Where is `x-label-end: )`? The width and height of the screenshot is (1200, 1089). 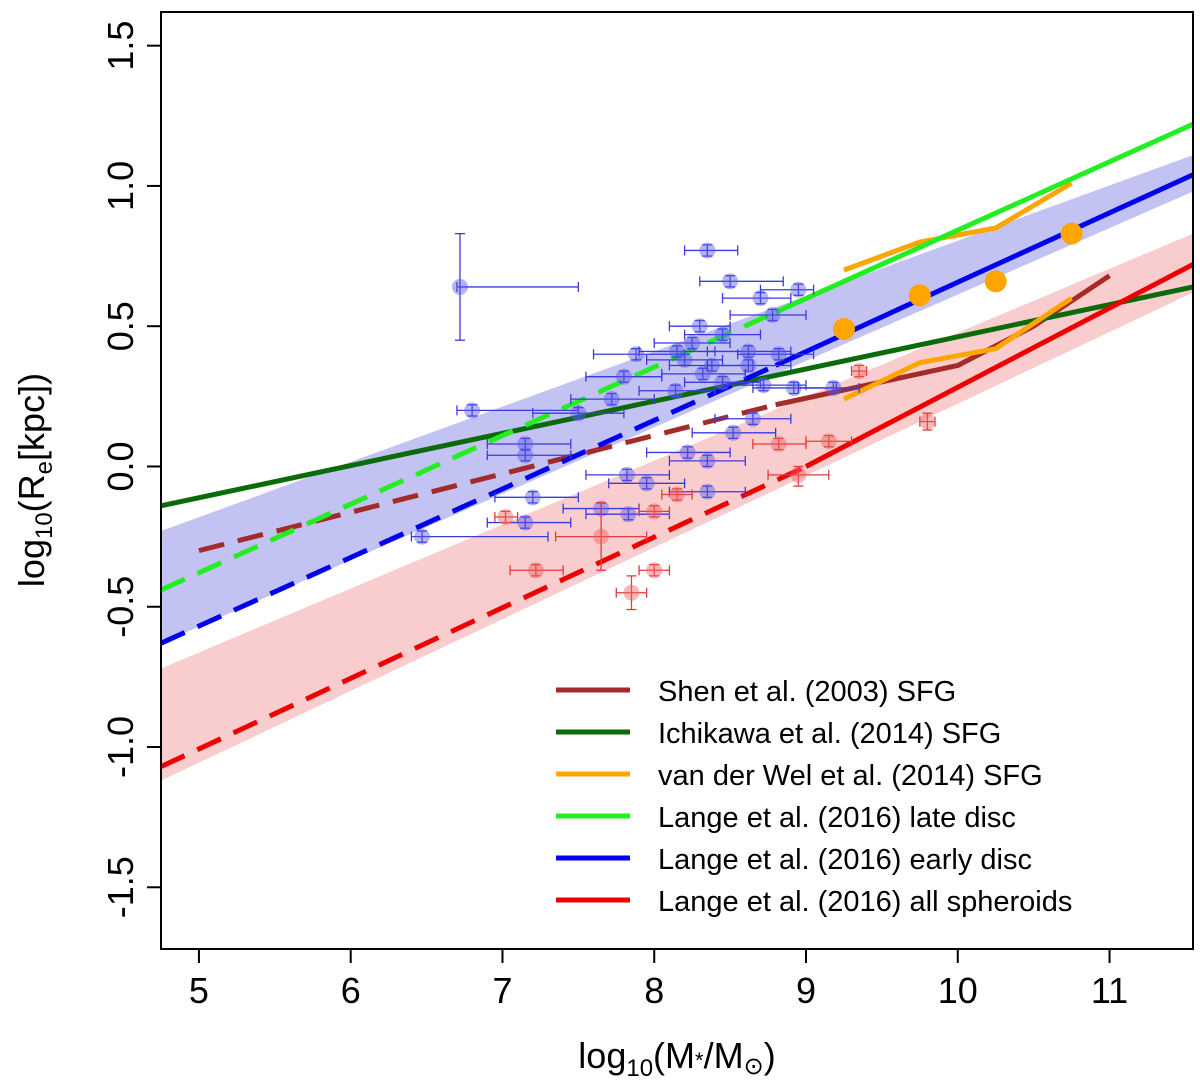 x-label-end: ) is located at coordinates (770, 1055).